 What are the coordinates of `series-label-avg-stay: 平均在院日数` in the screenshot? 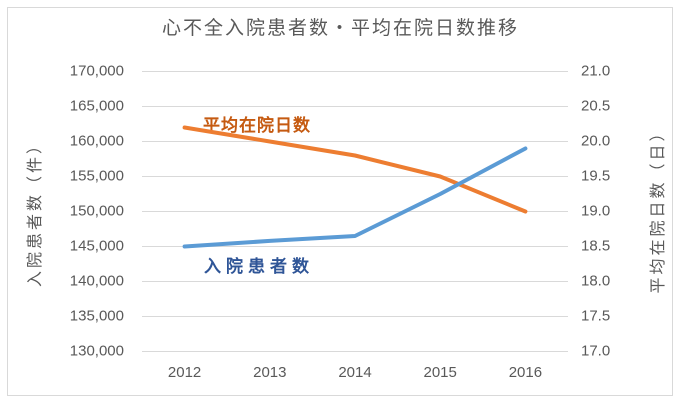 It's located at (257, 125).